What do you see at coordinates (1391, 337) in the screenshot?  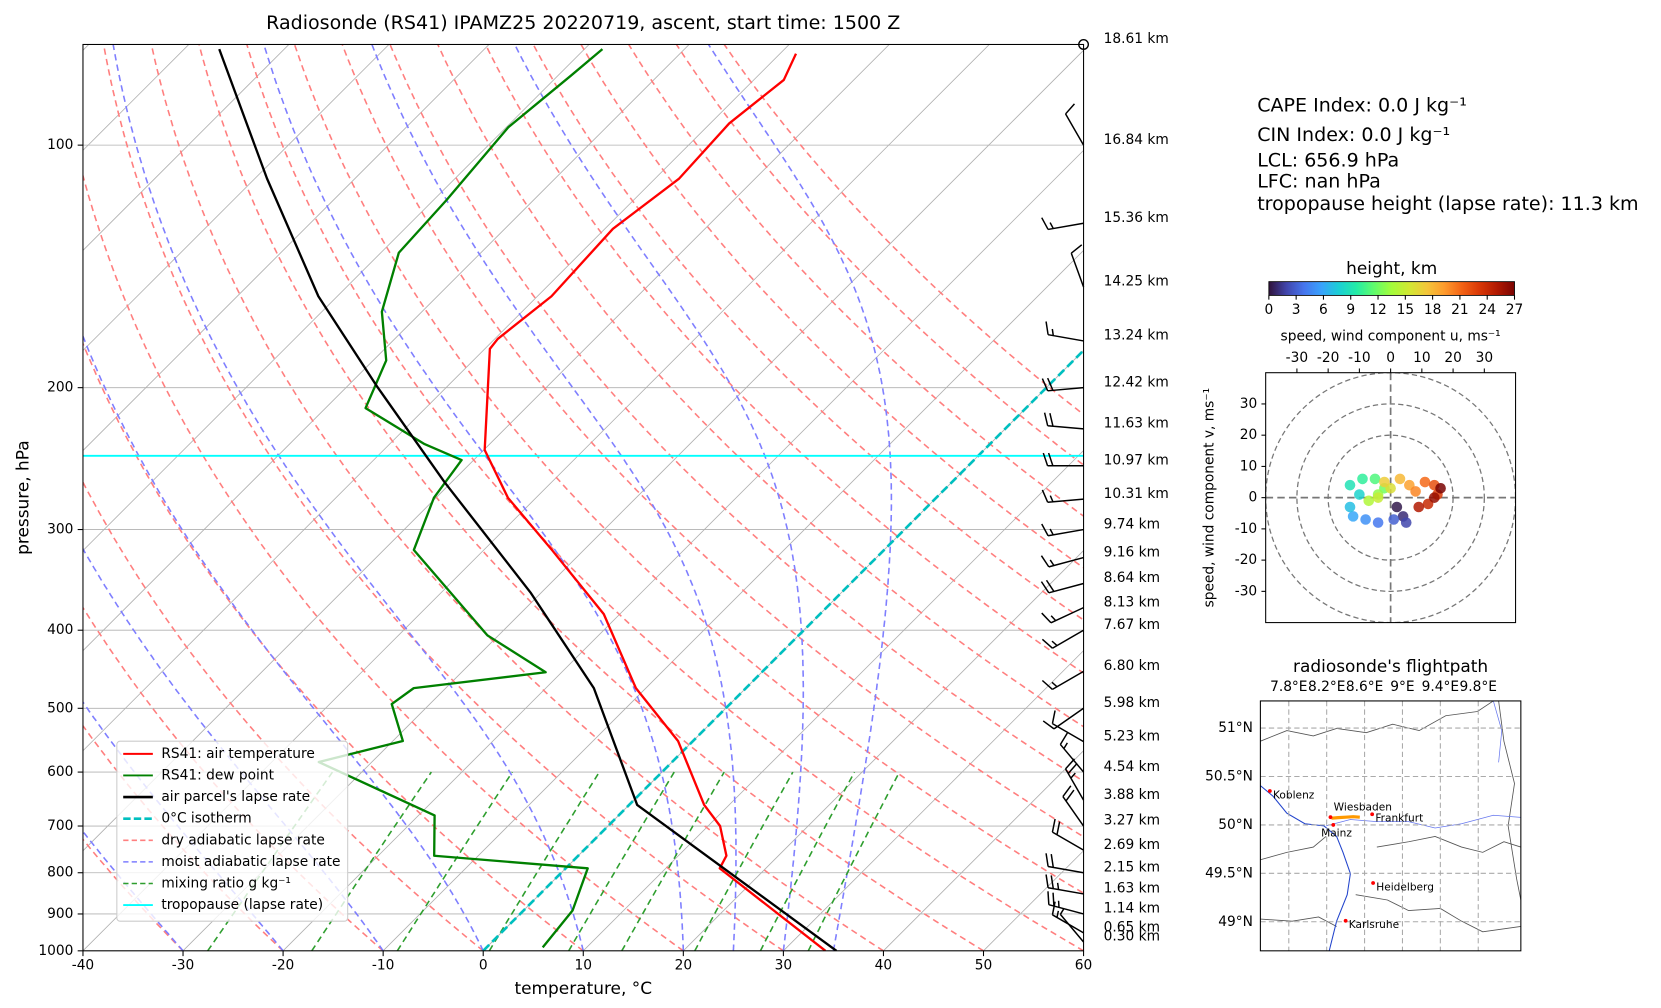 I see `x-axis-label: speed, wind component u, ms⁻¹` at bounding box center [1391, 337].